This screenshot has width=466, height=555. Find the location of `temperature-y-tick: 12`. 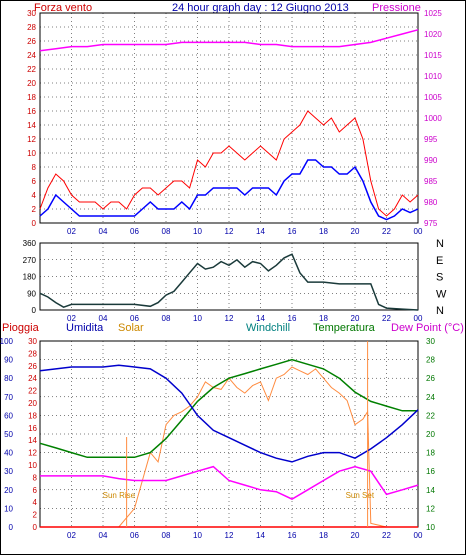

temperature-y-tick: 12 is located at coordinates (430, 508).